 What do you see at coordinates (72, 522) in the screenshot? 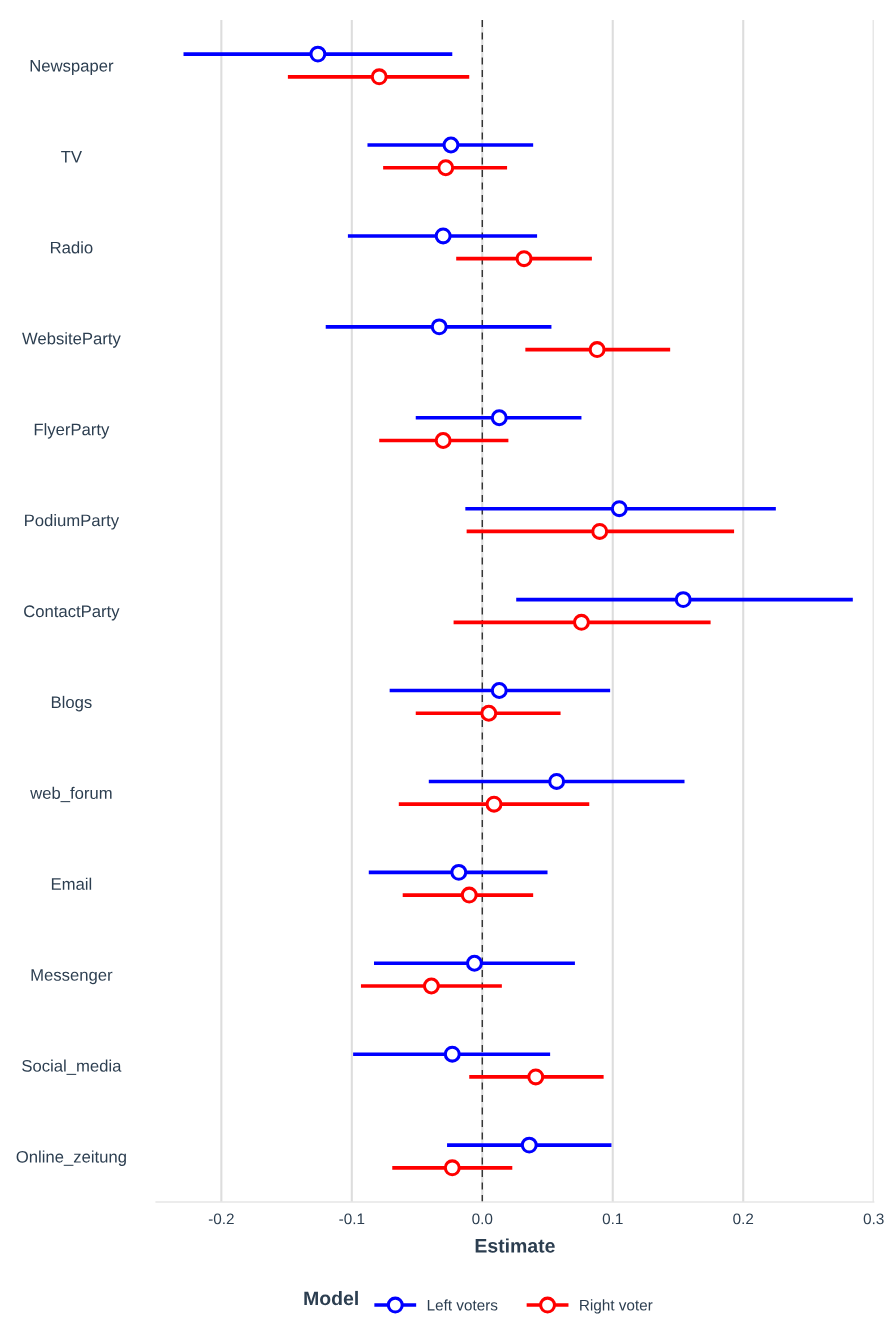
I see `y-tick-label: PodiumParty` at bounding box center [72, 522].